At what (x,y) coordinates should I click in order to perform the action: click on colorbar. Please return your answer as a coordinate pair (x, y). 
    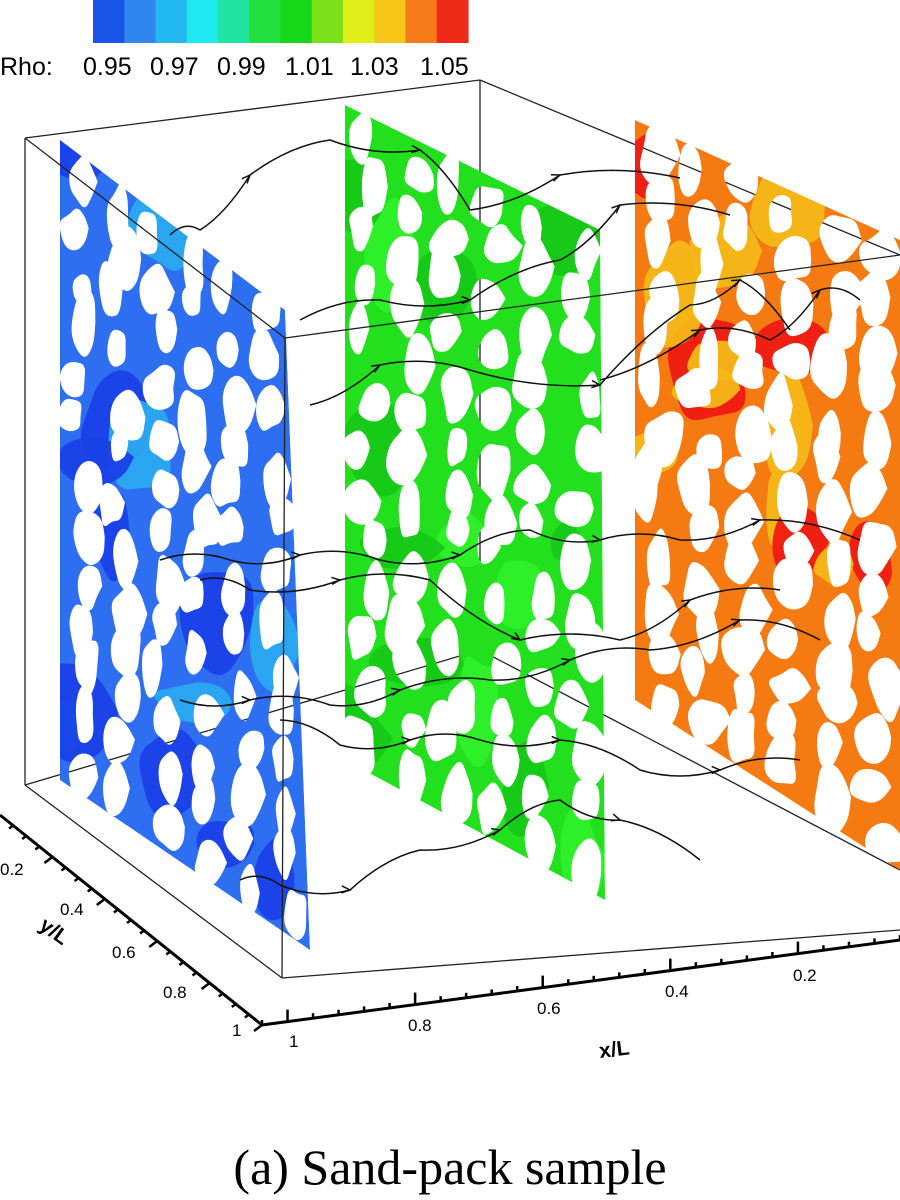
    Looking at the image, I should click on (281, 21).